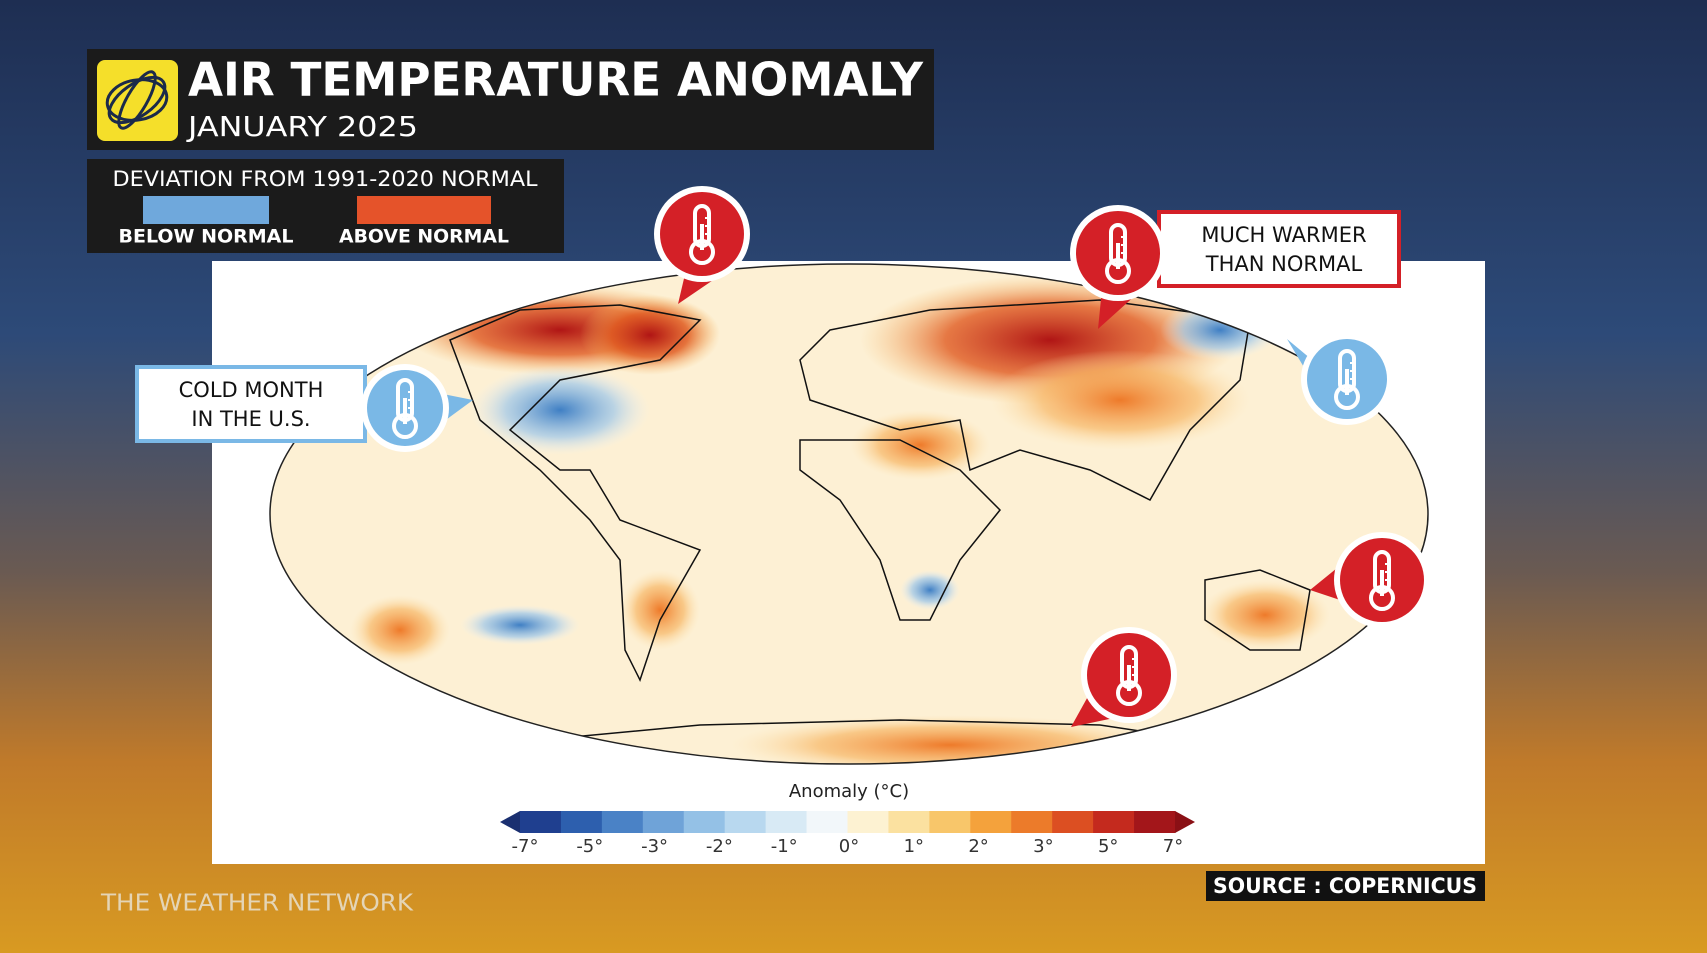  What do you see at coordinates (206, 237) in the screenshot?
I see `legend-below: BELOW NORMAL` at bounding box center [206, 237].